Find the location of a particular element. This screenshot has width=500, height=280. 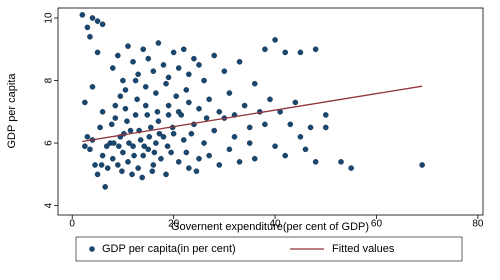

fitted-line is located at coordinates (252, 114).